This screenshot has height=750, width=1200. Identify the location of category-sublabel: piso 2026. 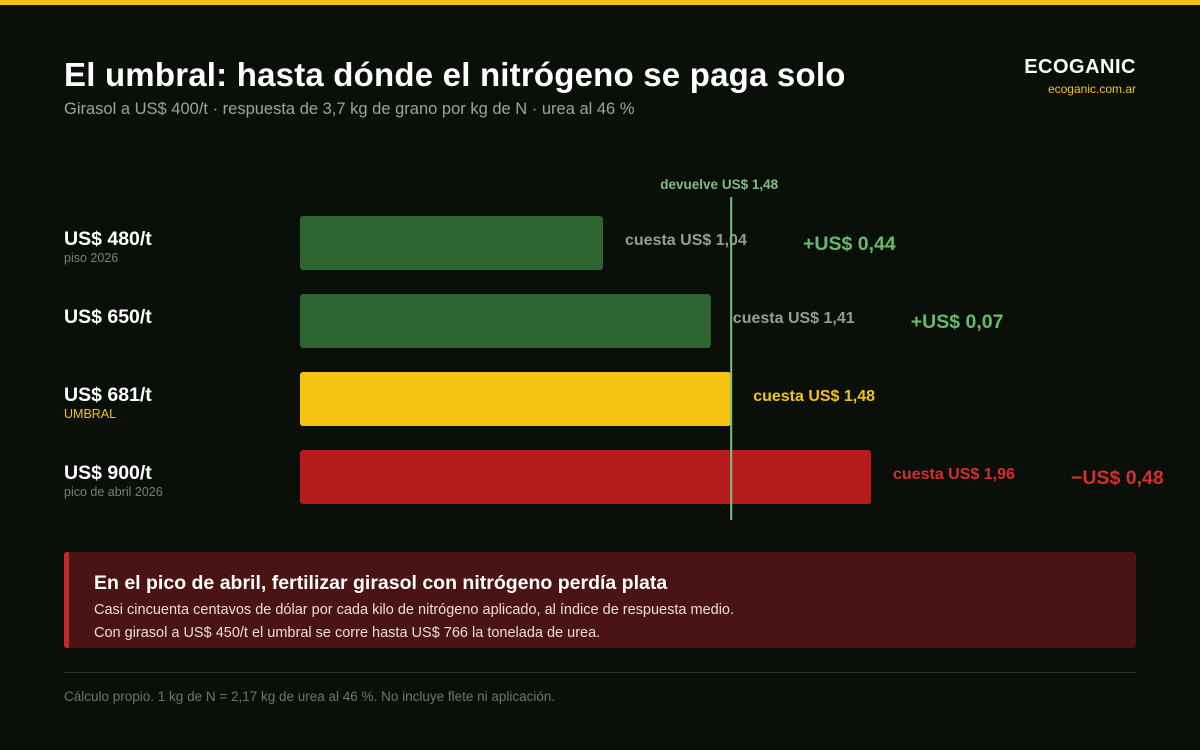
(91, 258).